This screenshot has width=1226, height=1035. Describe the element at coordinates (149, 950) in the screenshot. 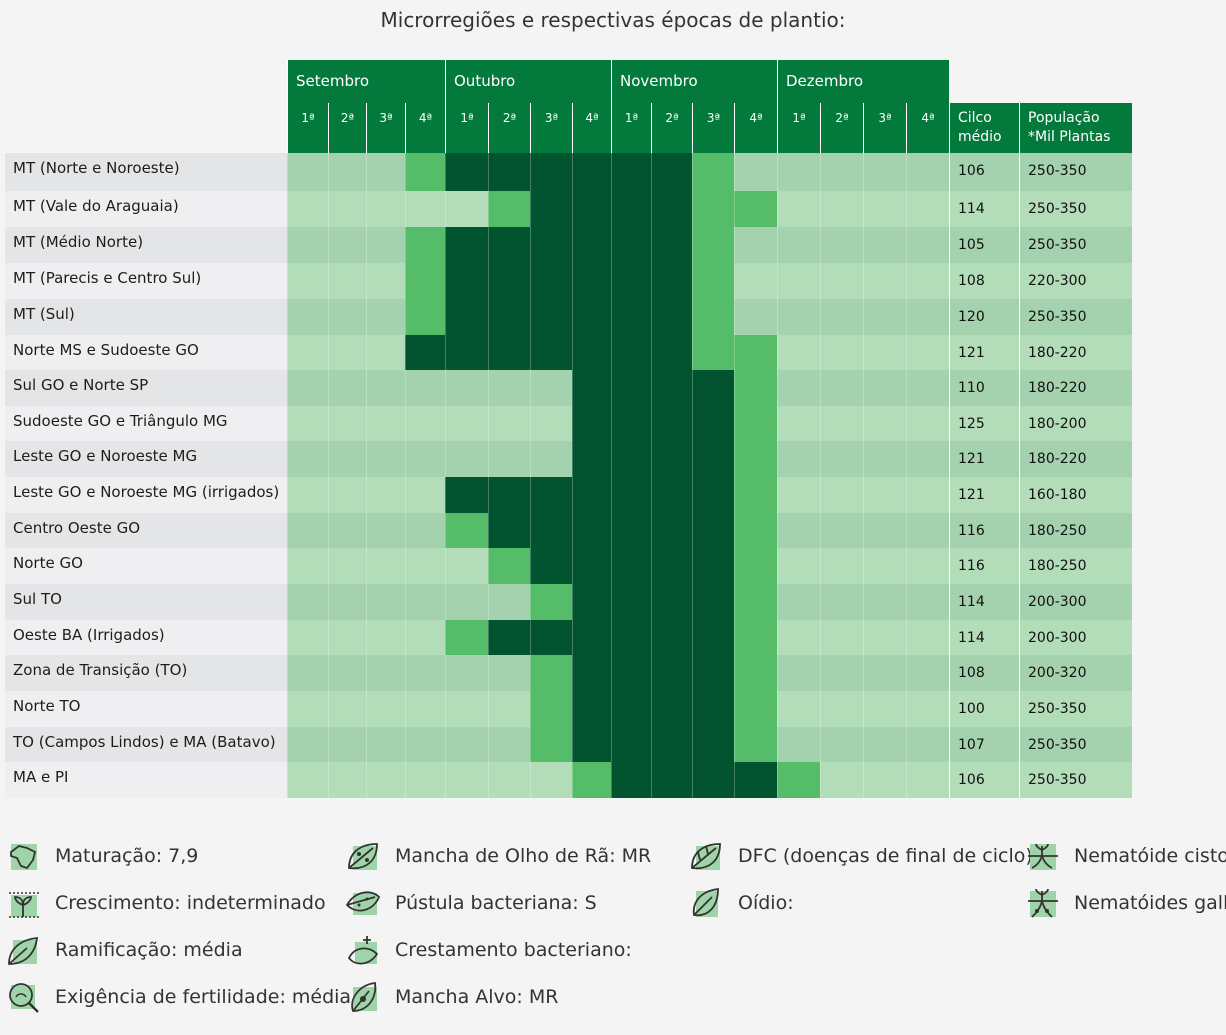

I see `legend-text: Ramificação: média` at that location.